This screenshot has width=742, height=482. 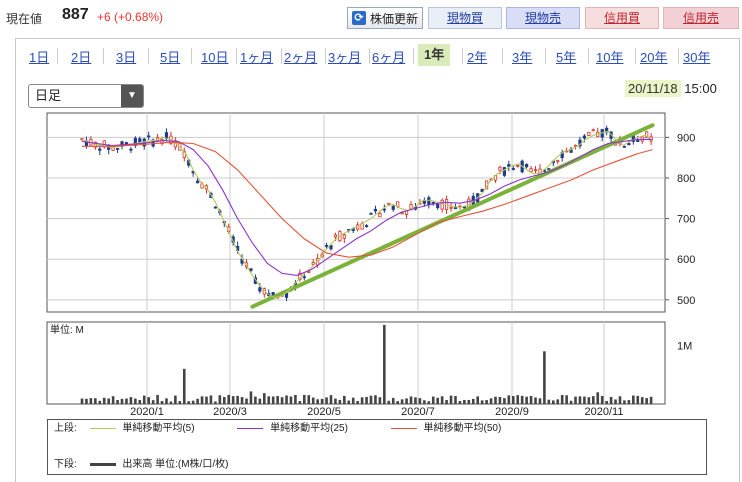 What do you see at coordinates (309, 428) in the screenshot?
I see `legend-ma25: 単純移動平均(25)` at bounding box center [309, 428].